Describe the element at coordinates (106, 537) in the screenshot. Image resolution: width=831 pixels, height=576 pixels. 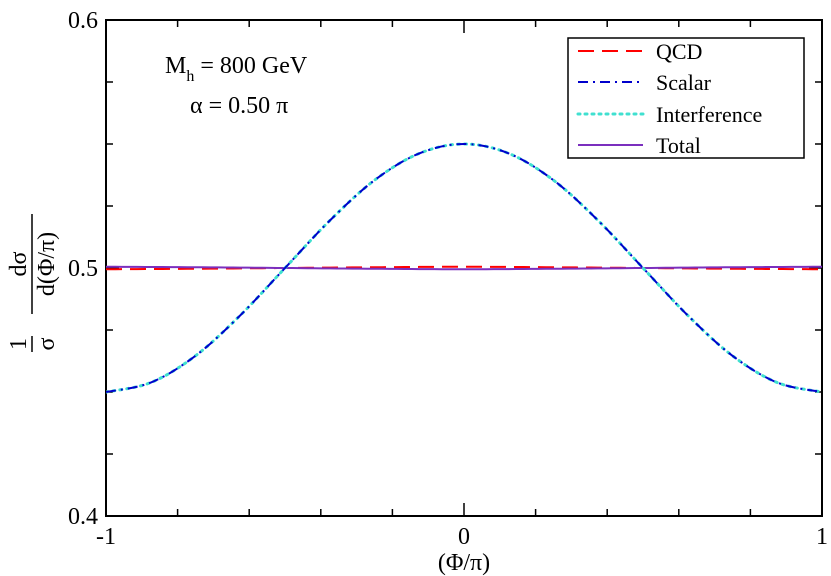
I see `x-tick-label-min: -1` at that location.